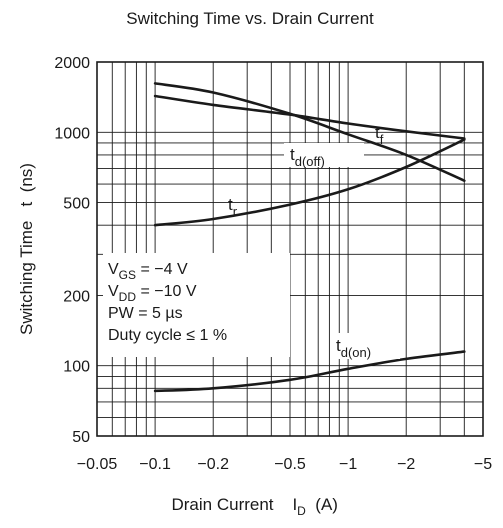  I want to click on series-label-tdoff: td(off), so click(307, 157).